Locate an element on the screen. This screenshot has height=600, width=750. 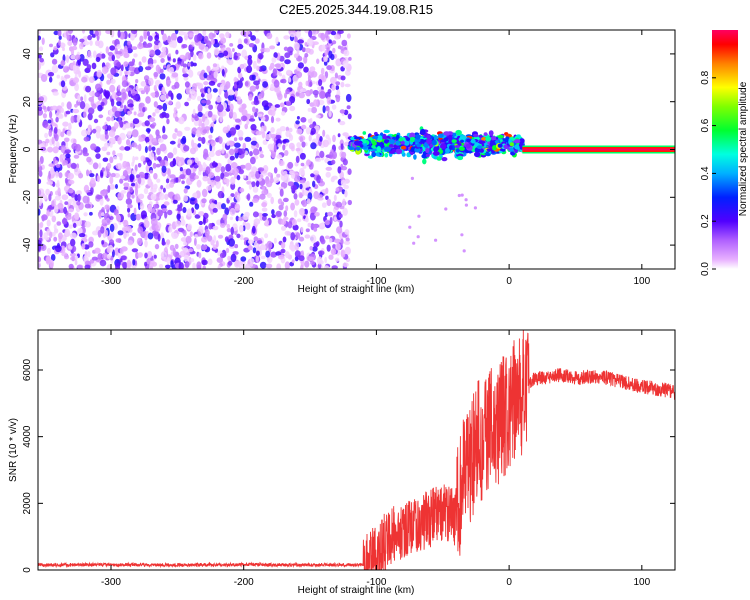
chart-title: C2E5.2025.344.19.08.R15 is located at coordinates (356, 9).